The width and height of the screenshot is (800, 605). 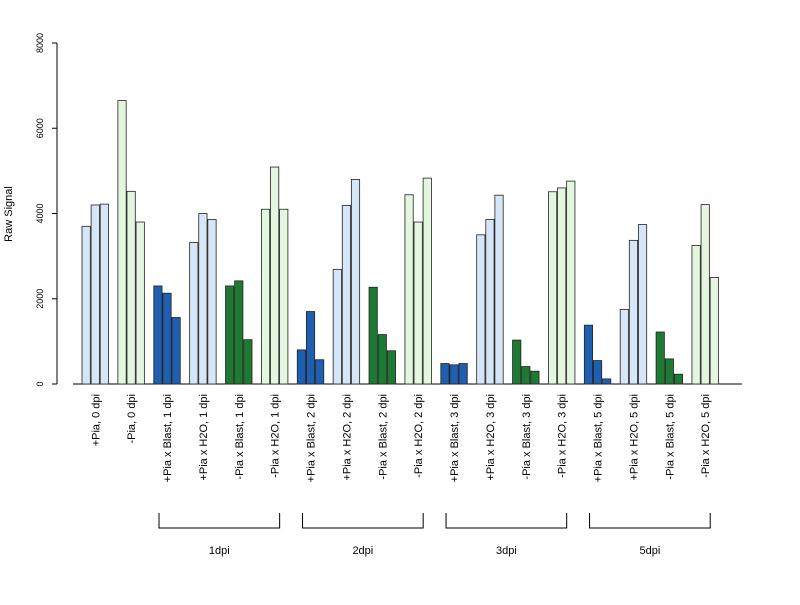 What do you see at coordinates (434, 535) in the screenshot?
I see `group-brackets: 1dpi 2dpi 3dpi 5dpi` at bounding box center [434, 535].